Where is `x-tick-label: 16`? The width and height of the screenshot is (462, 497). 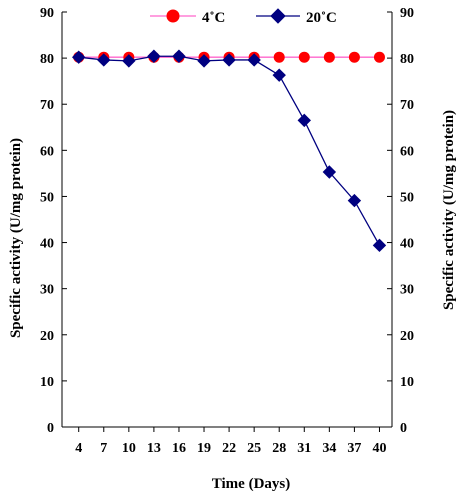
x-tick-label: 16 is located at coordinates (179, 448).